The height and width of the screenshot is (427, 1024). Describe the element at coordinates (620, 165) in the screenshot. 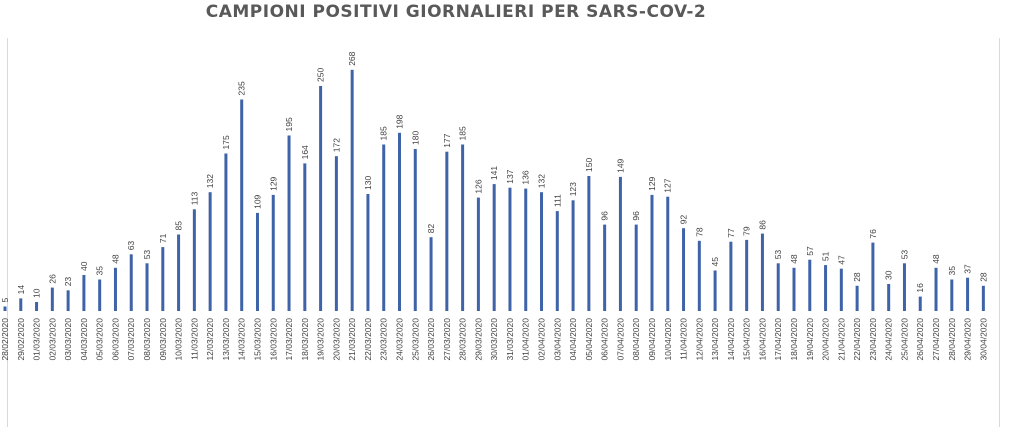

I see `data-label: 149` at that location.